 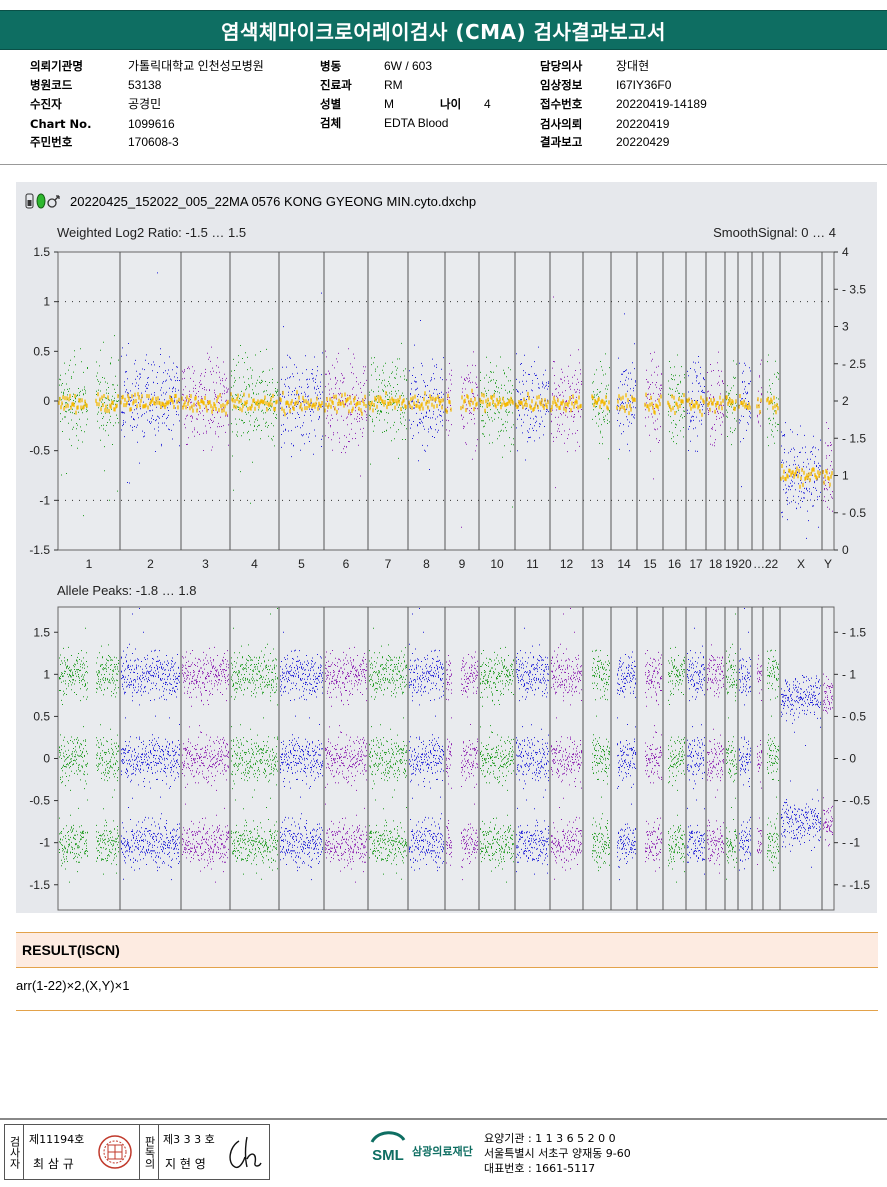 I want to click on chromosome-Y-allele, so click(x=828, y=760).